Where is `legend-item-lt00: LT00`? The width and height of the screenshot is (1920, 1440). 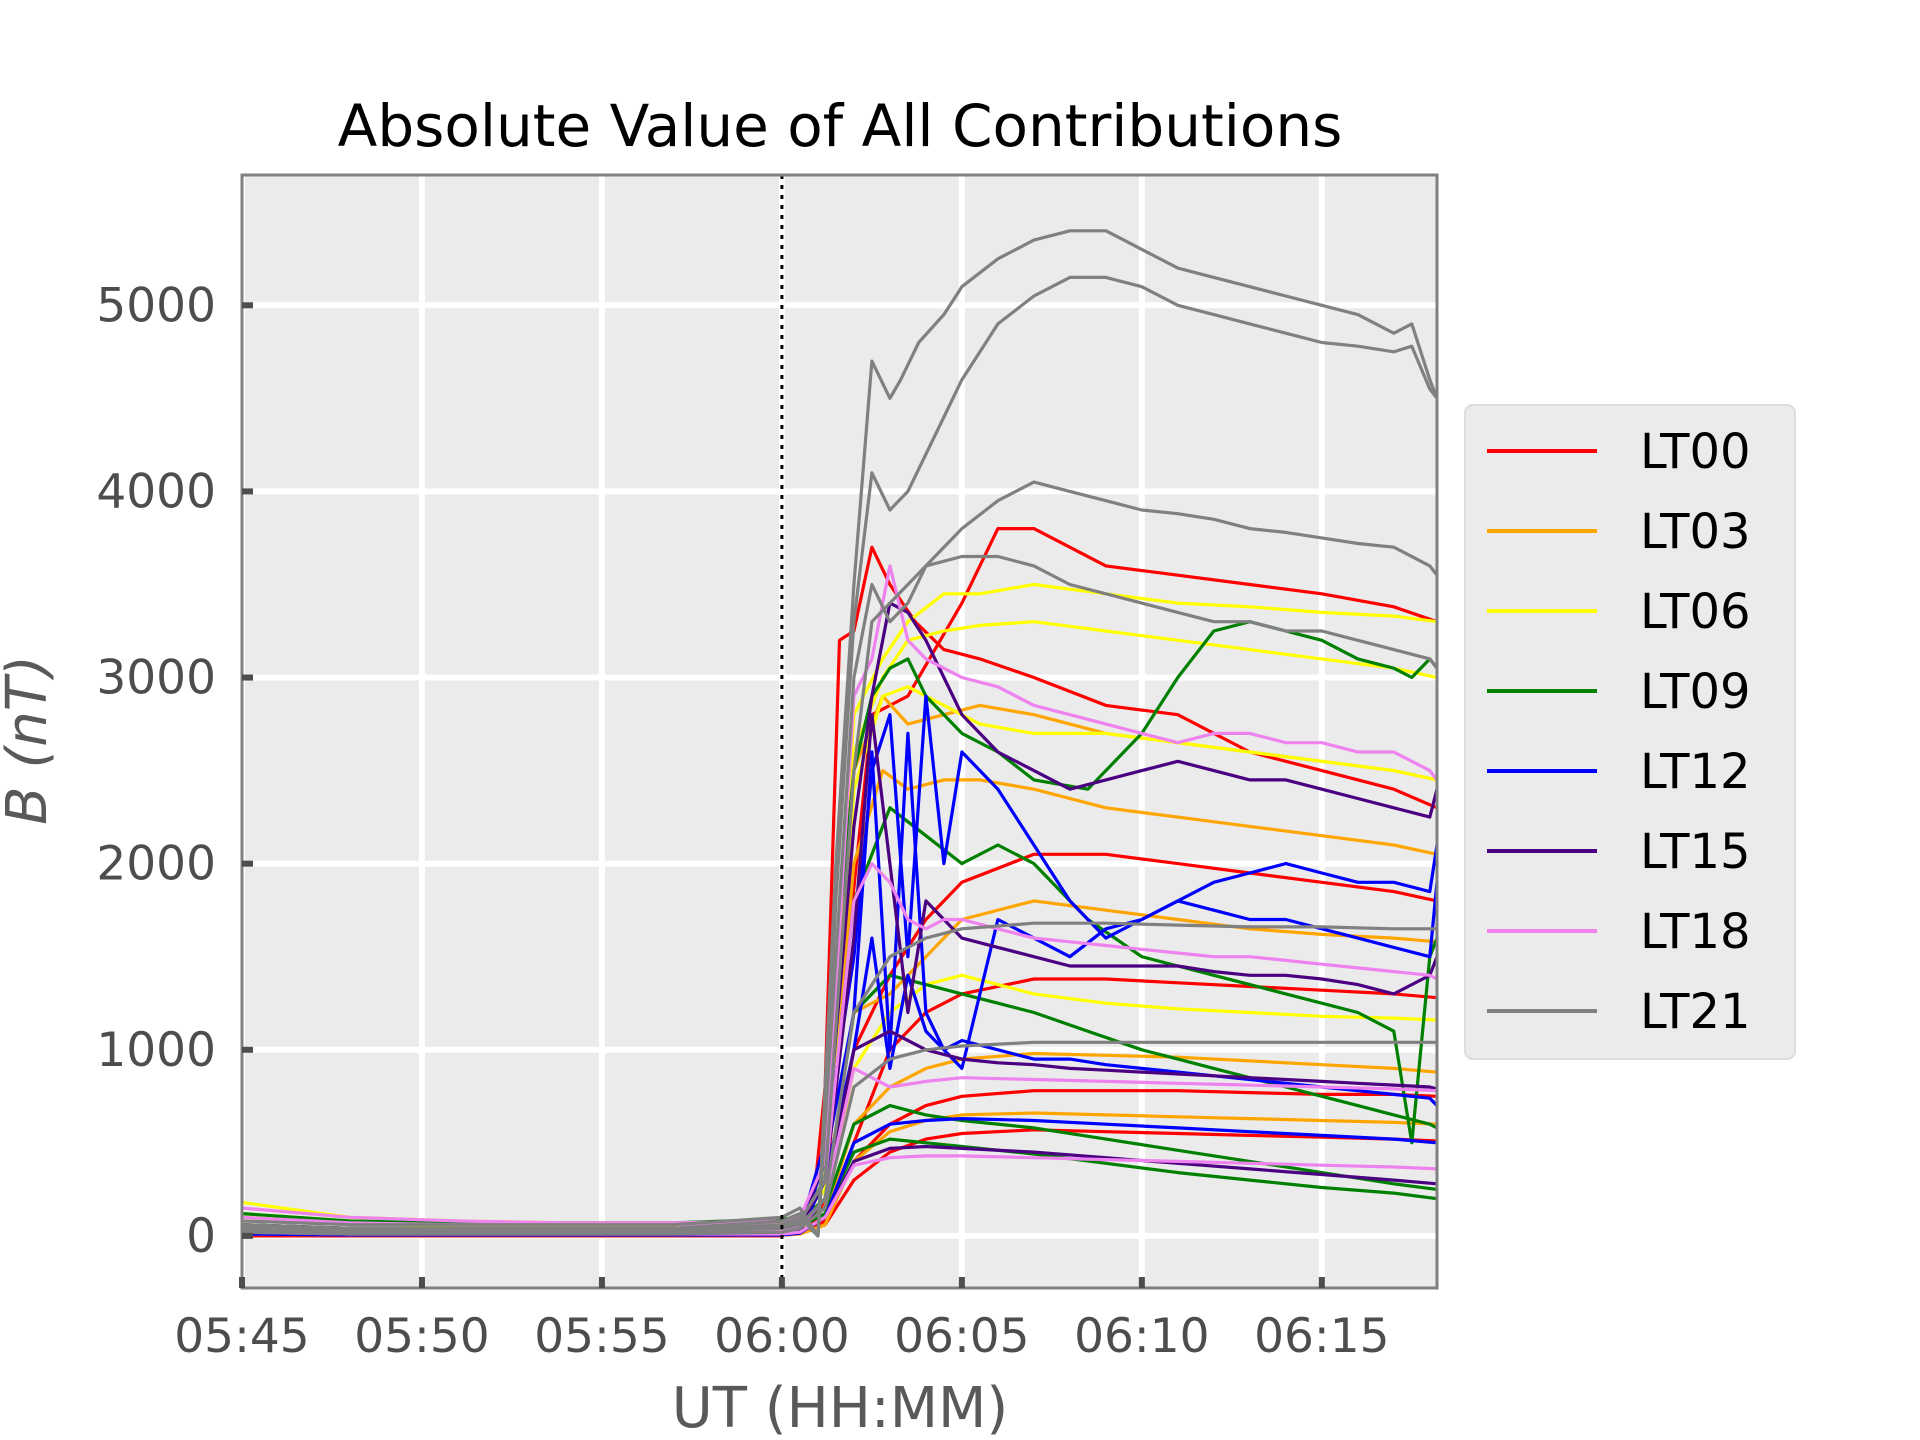
legend-item-lt00: LT00 is located at coordinates (1619, 452).